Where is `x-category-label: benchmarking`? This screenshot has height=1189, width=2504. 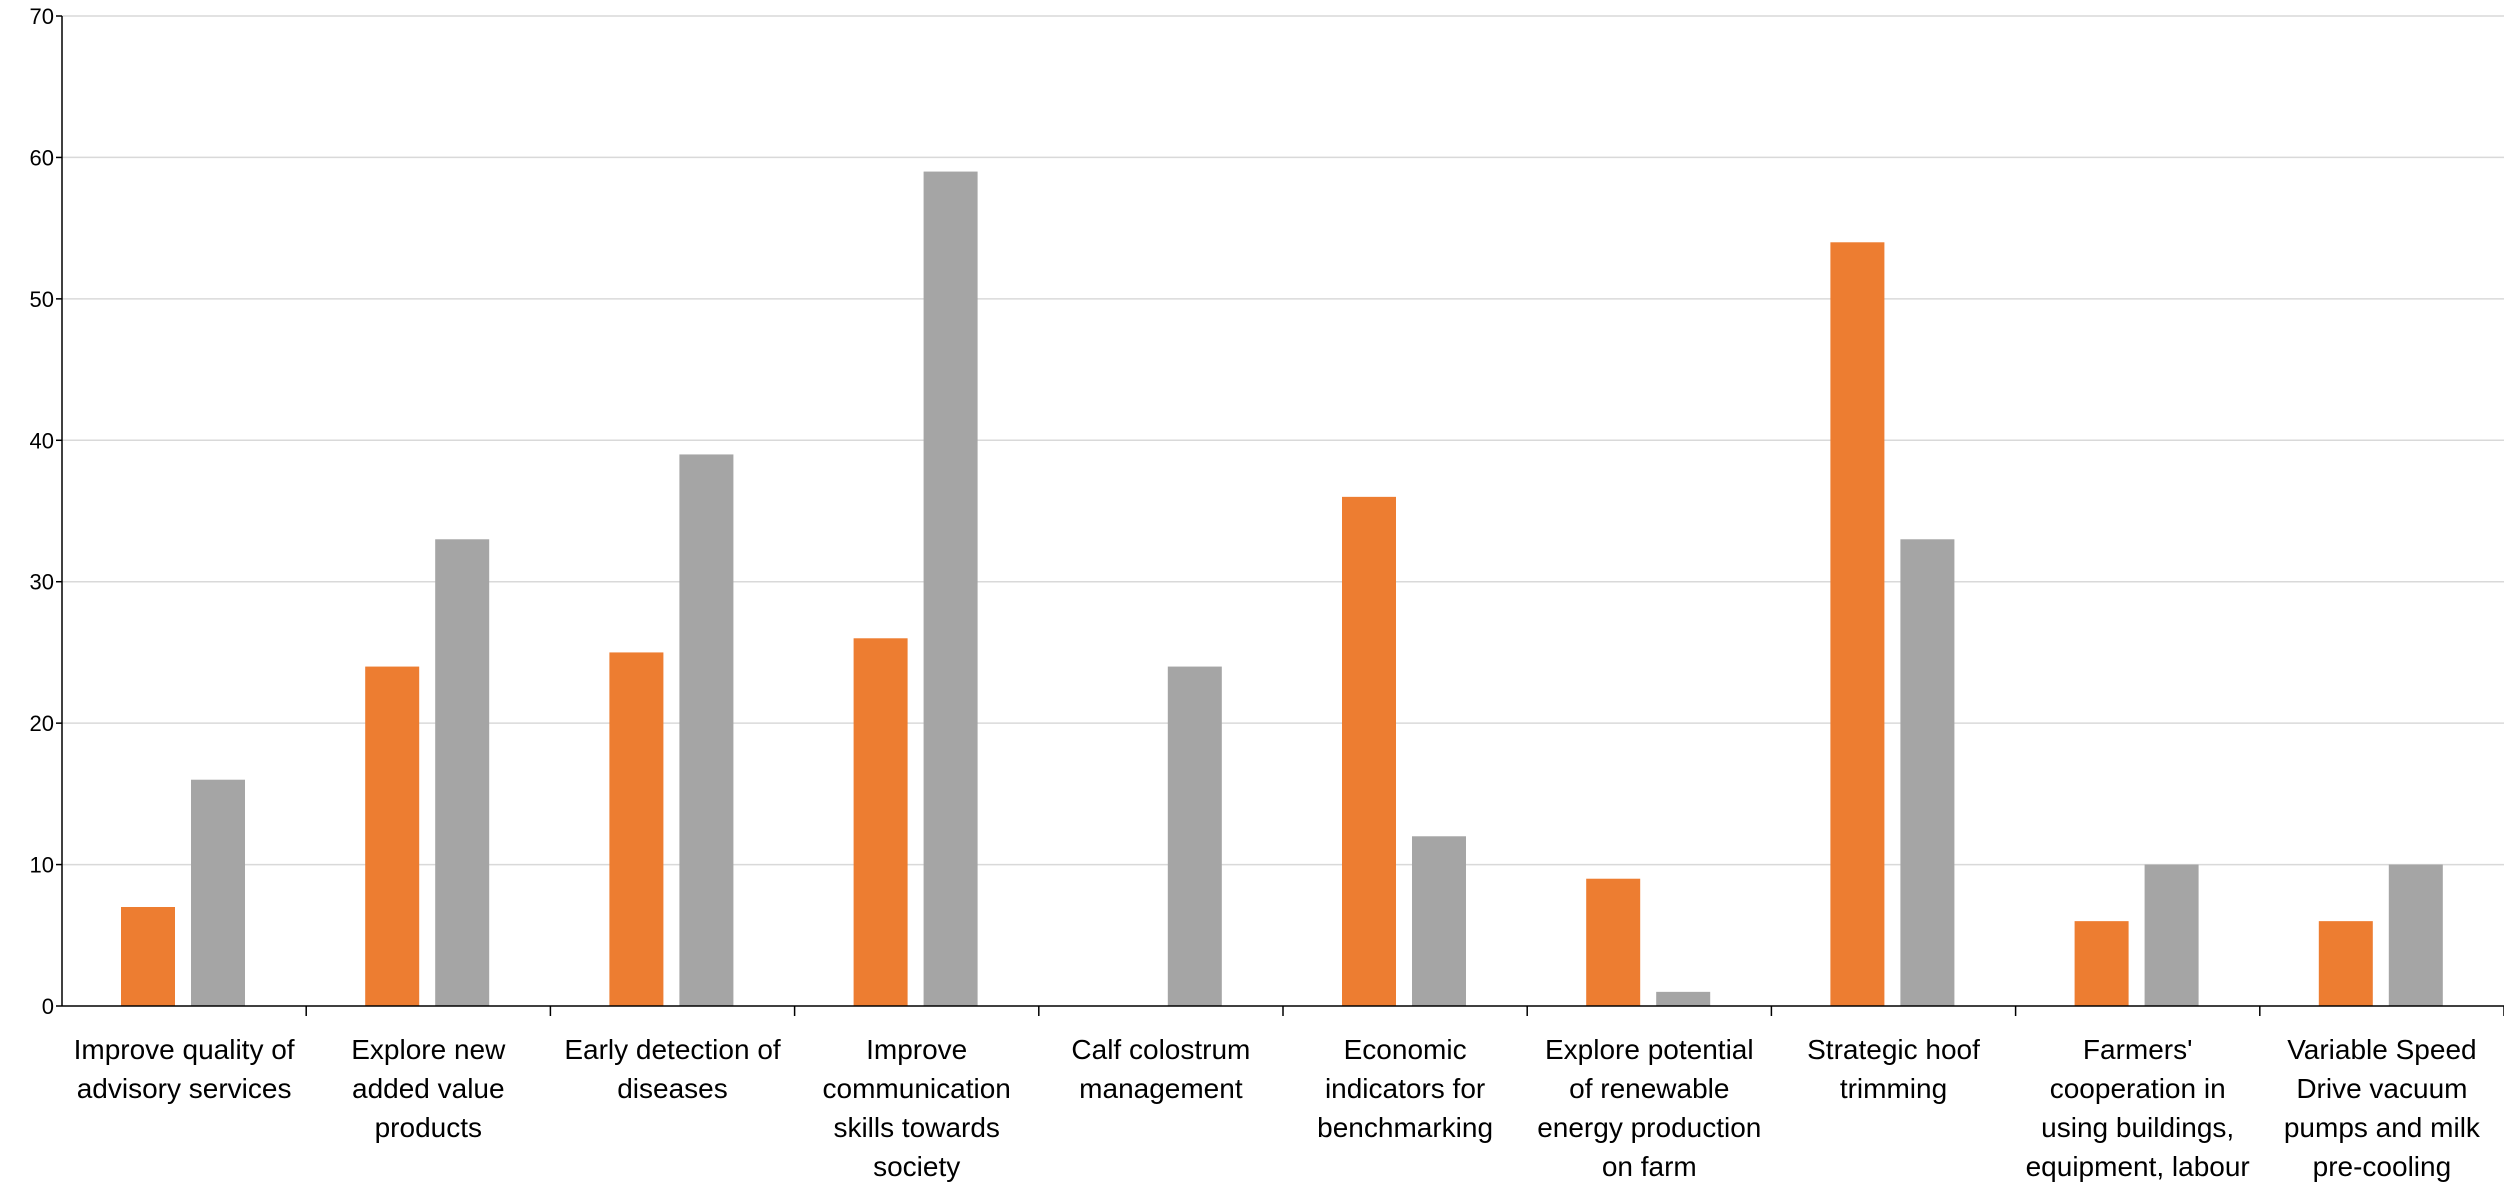 x-category-label: benchmarking is located at coordinates (1405, 1127).